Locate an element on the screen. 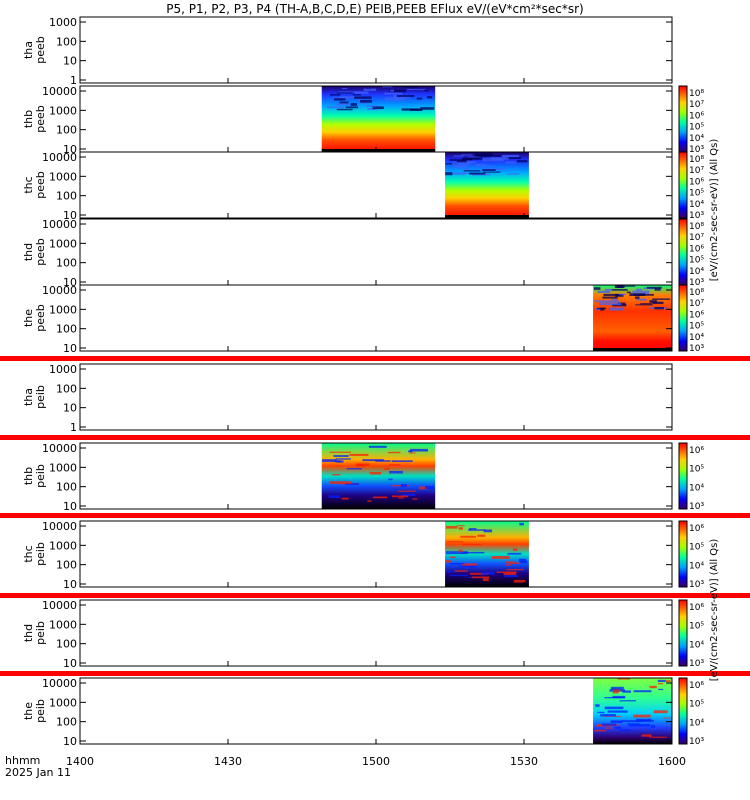  panel-thc-peeb: 10000 1000 100 10 thc peeb is located at coordinates (347, 186).